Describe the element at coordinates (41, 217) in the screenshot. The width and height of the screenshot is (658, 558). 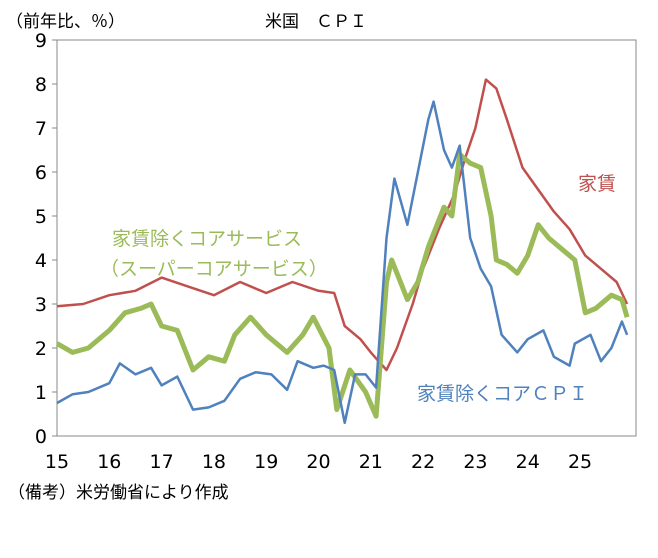
I see `y-tick-label: 5` at that location.